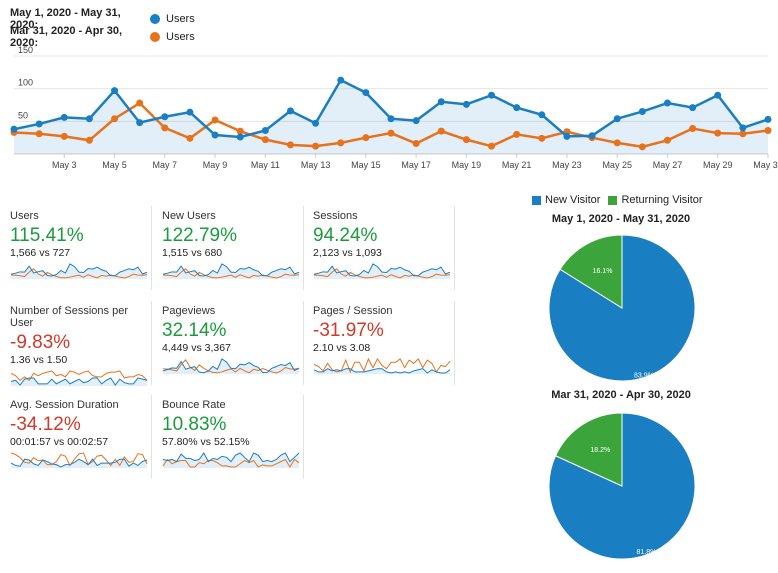  What do you see at coordinates (165, 165) in the screenshot?
I see `x-tick-label: May 7` at bounding box center [165, 165].